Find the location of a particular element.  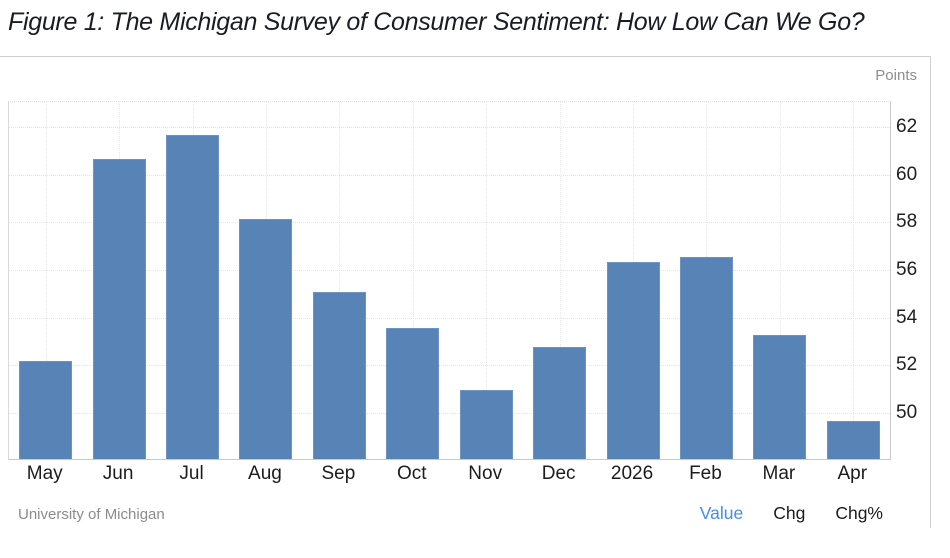

x-tick-Dec: Dec is located at coordinates (558, 473).